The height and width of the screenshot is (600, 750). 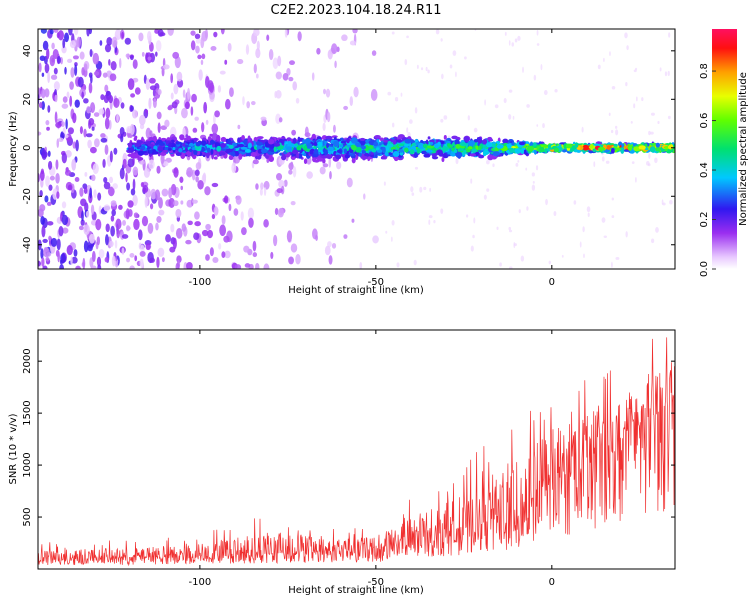 What do you see at coordinates (552, 582) in the screenshot?
I see `x-tick-label: 0` at bounding box center [552, 582].